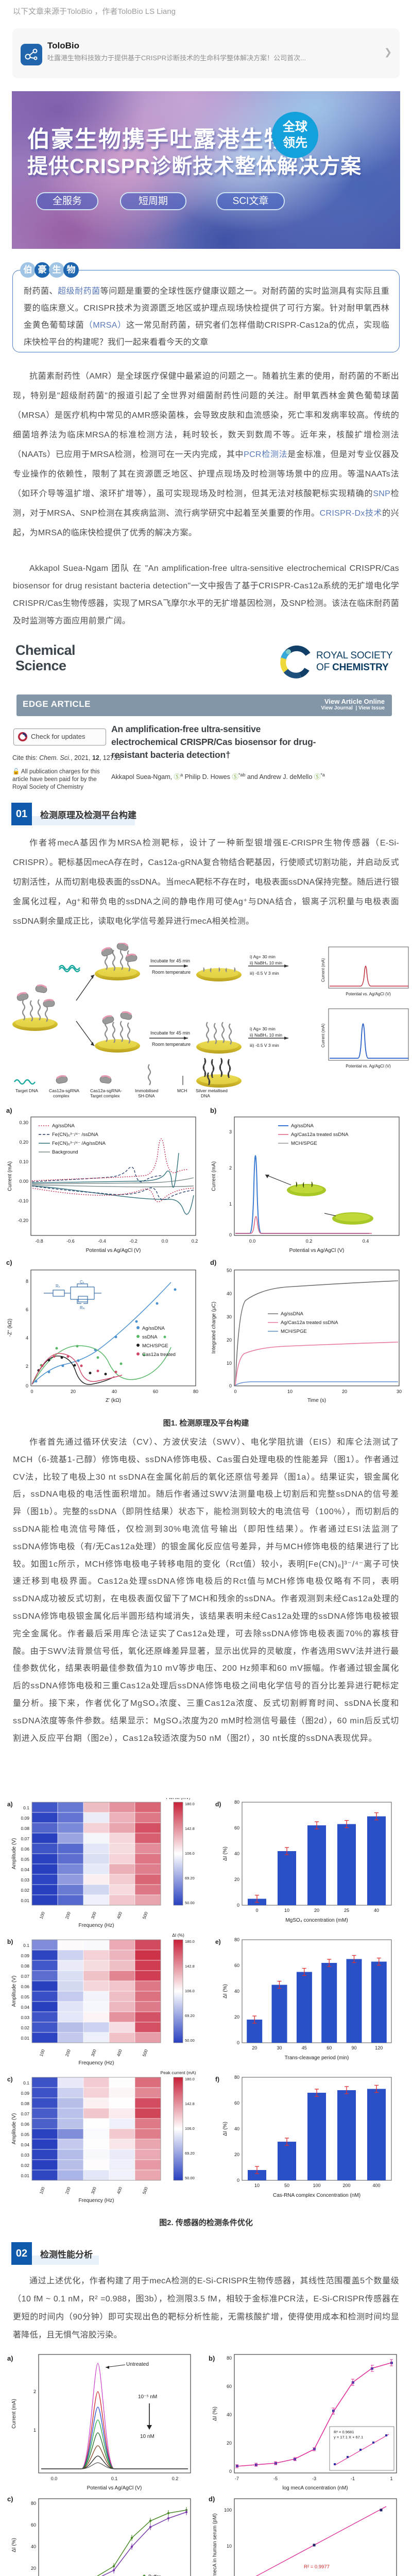 This screenshot has height=2576, width=412. I want to click on svg-text: 0.00, so click(24, 1181).